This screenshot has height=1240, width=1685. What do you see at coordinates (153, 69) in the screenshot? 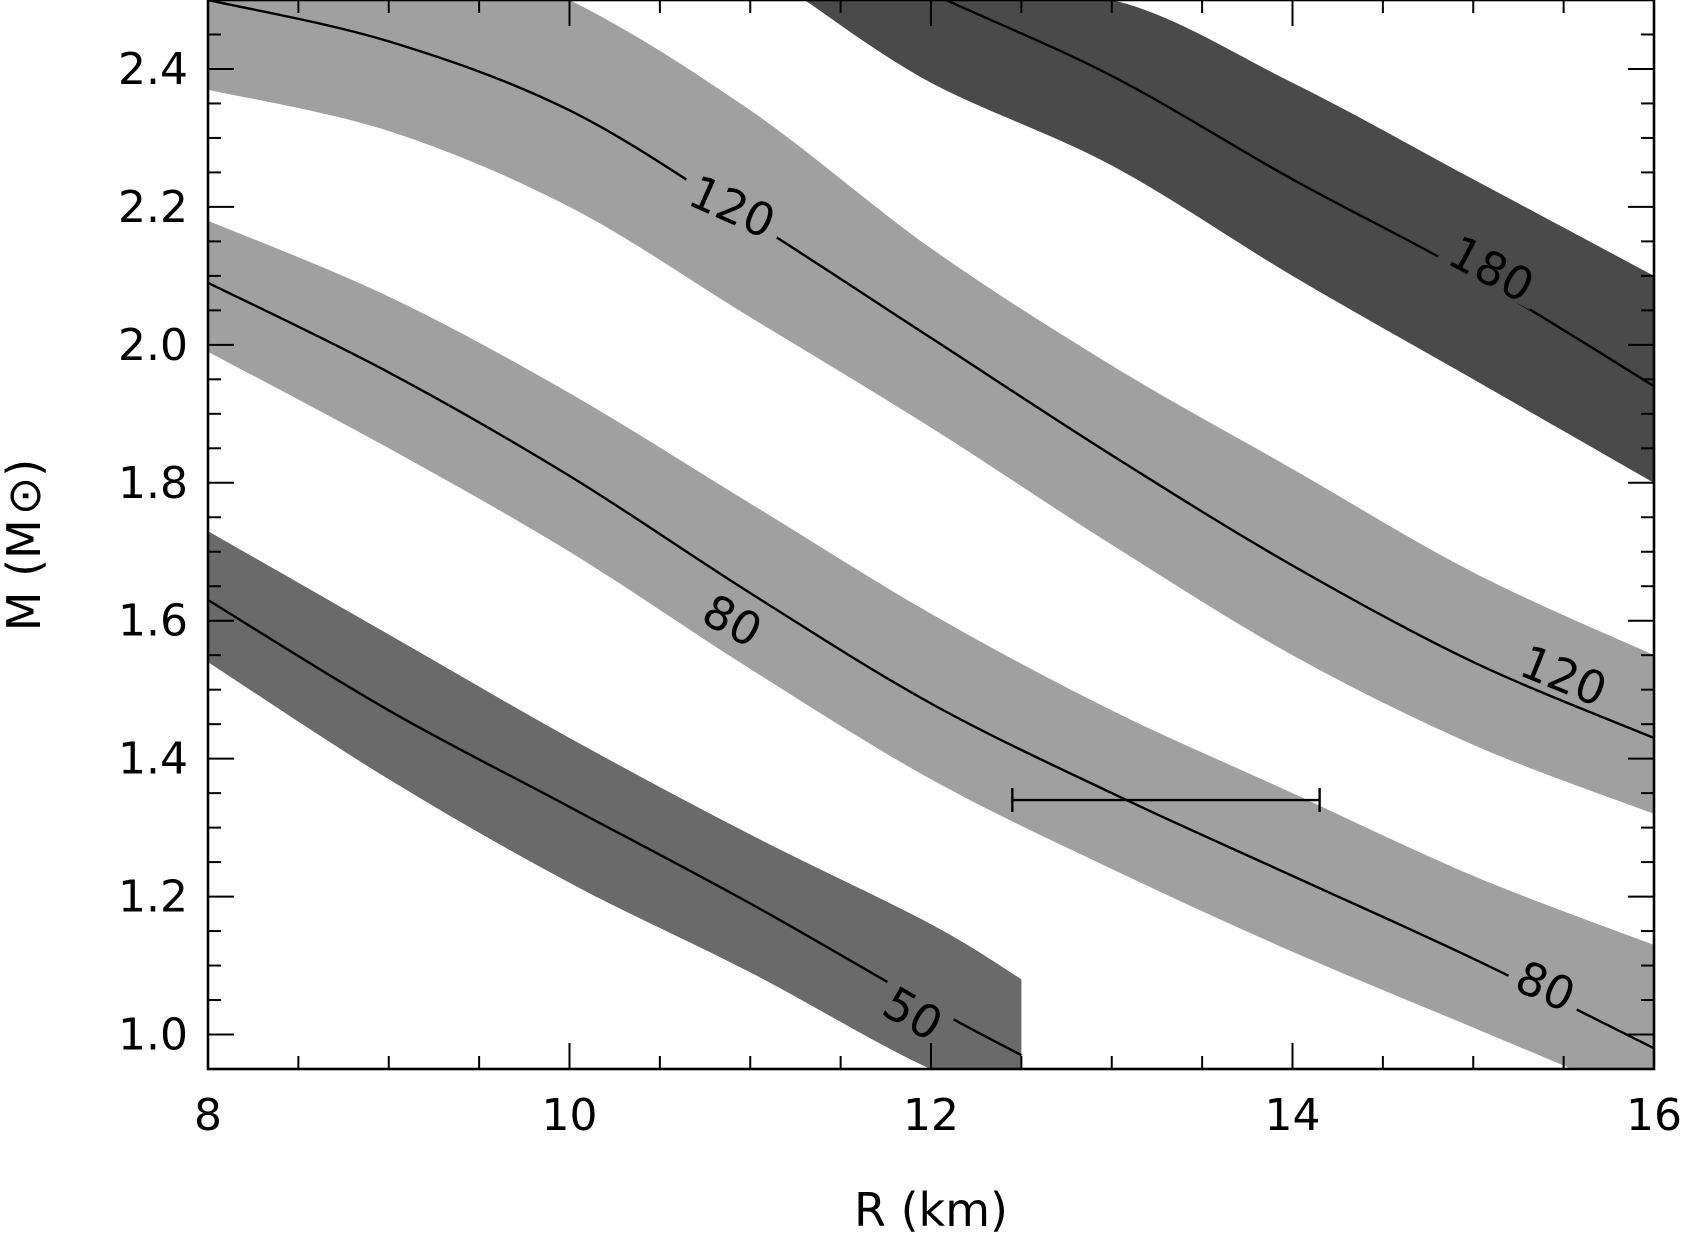
I see `y-tick-label: 2.4` at bounding box center [153, 69].